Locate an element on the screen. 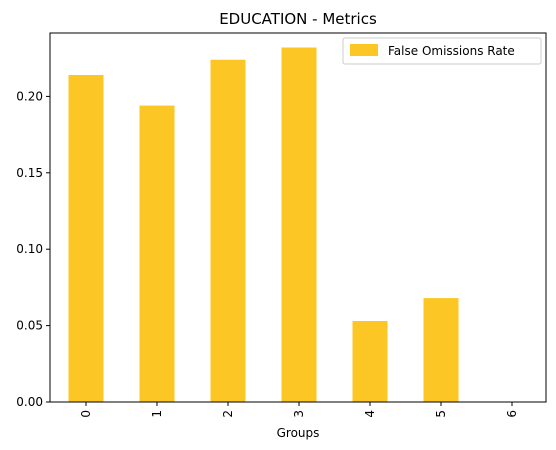 Image resolution: width=556 pixels, height=450 pixels. y-tick-label: 0.20 is located at coordinates (29, 96).